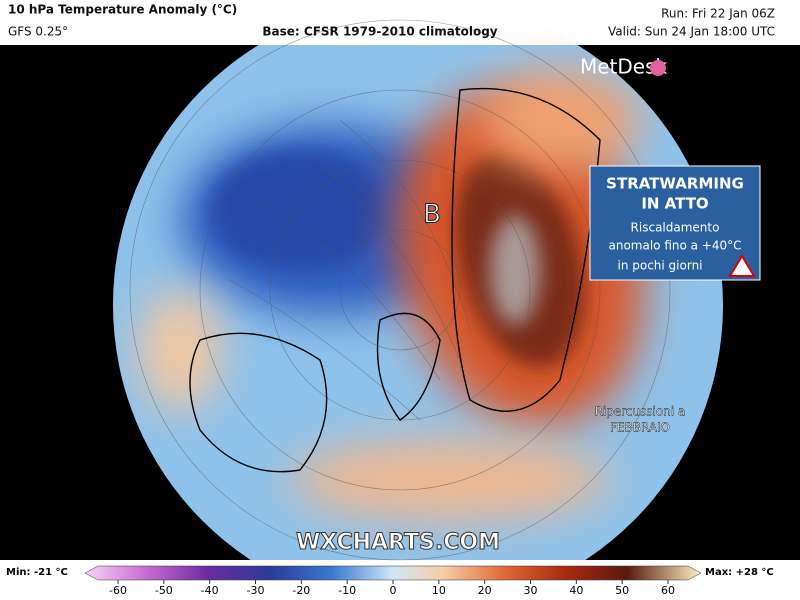 Image resolution: width=800 pixels, height=600 pixels. What do you see at coordinates (432, 215) in the screenshot?
I see `low-marker: B` at bounding box center [432, 215].